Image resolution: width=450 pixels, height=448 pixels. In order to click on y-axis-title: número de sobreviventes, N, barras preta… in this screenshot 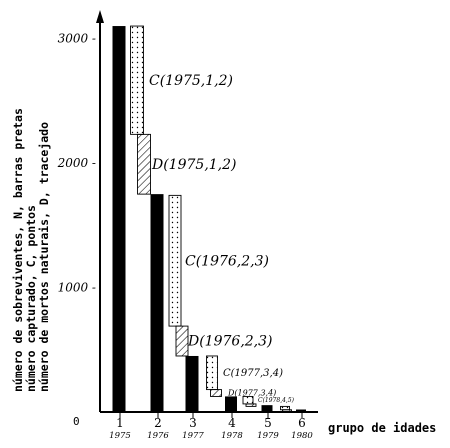, I will do `click(31, 250)`.